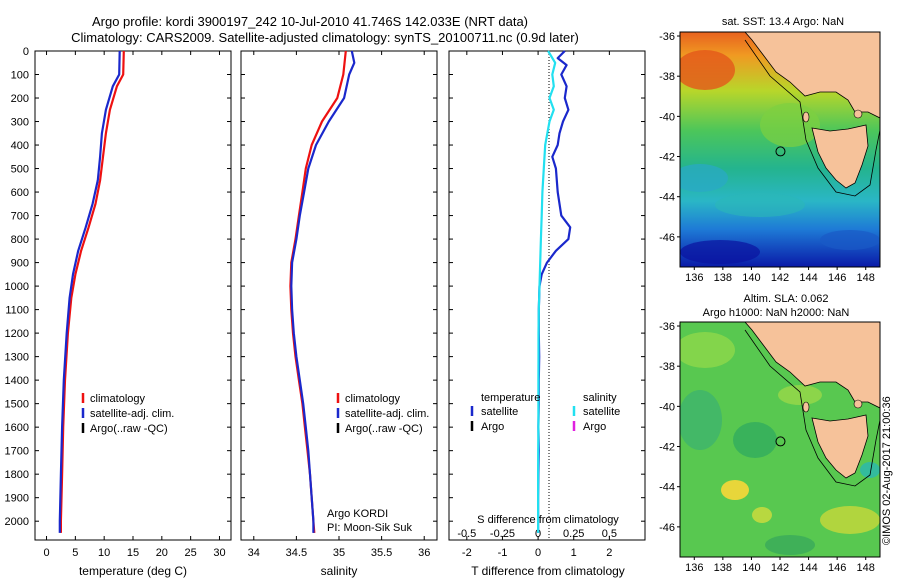 The image size is (900, 580). I want to click on lon-tick-label: 138, so click(723, 568).